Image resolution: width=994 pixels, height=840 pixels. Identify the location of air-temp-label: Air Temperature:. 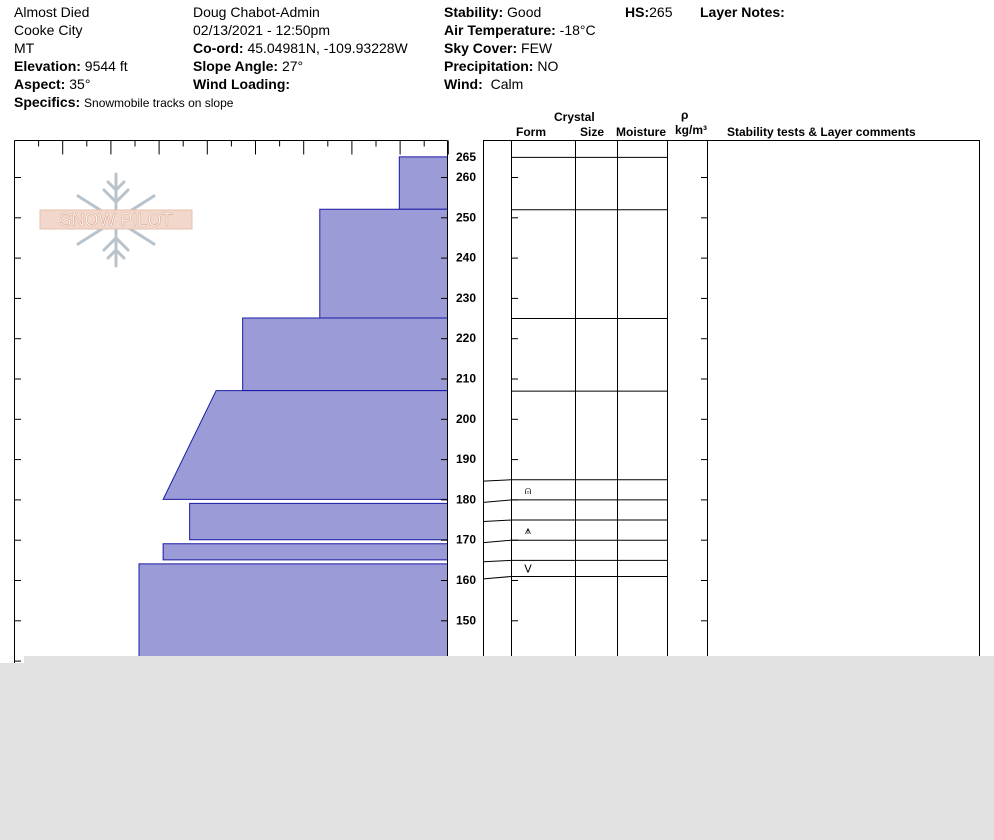
(500, 30).